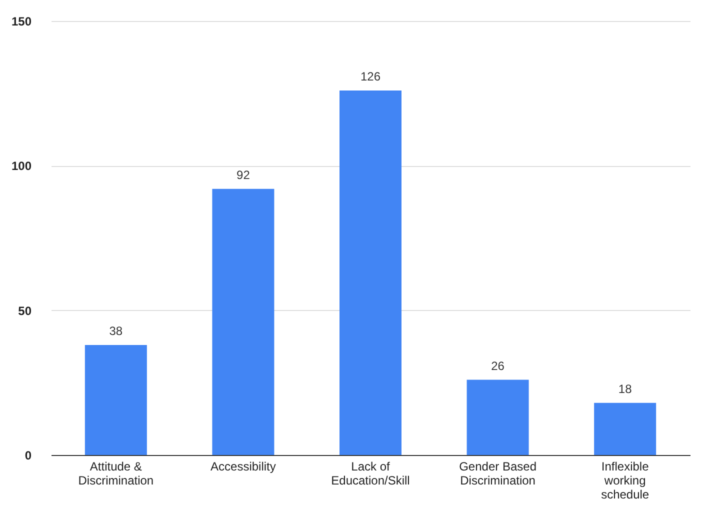  I want to click on x-tick-label: Attitude & Discrimination, so click(116, 474).